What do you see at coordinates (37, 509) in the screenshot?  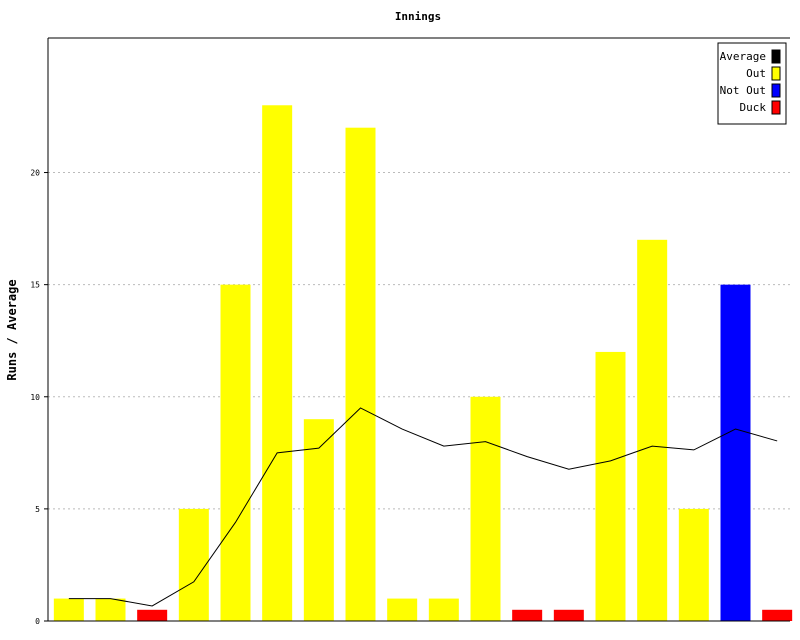 I see `y-tick-label: 5` at bounding box center [37, 509].